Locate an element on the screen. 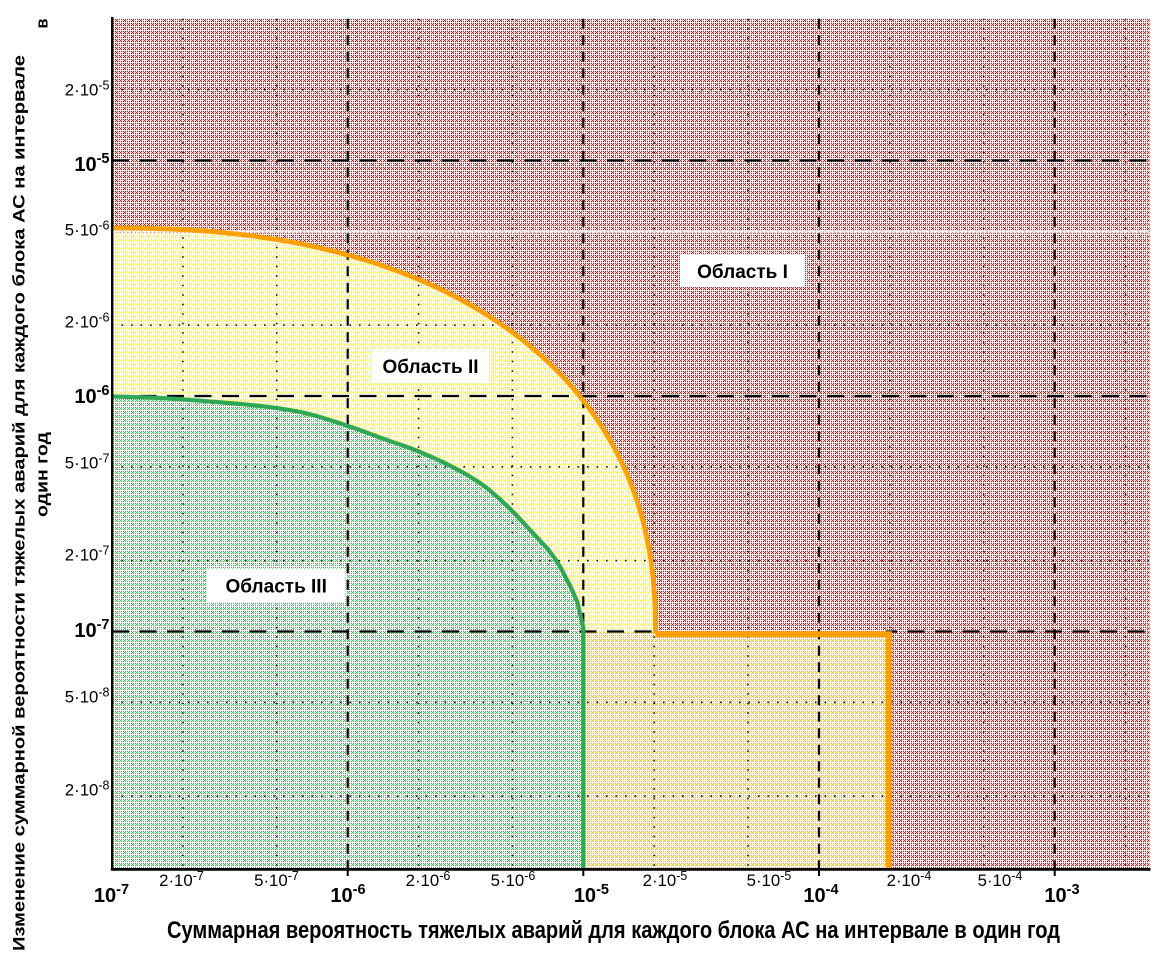 Image resolution: width=1162 pixels, height=958 pixels. svg-text: 5·10⁻⁸ is located at coordinates (87, 696).